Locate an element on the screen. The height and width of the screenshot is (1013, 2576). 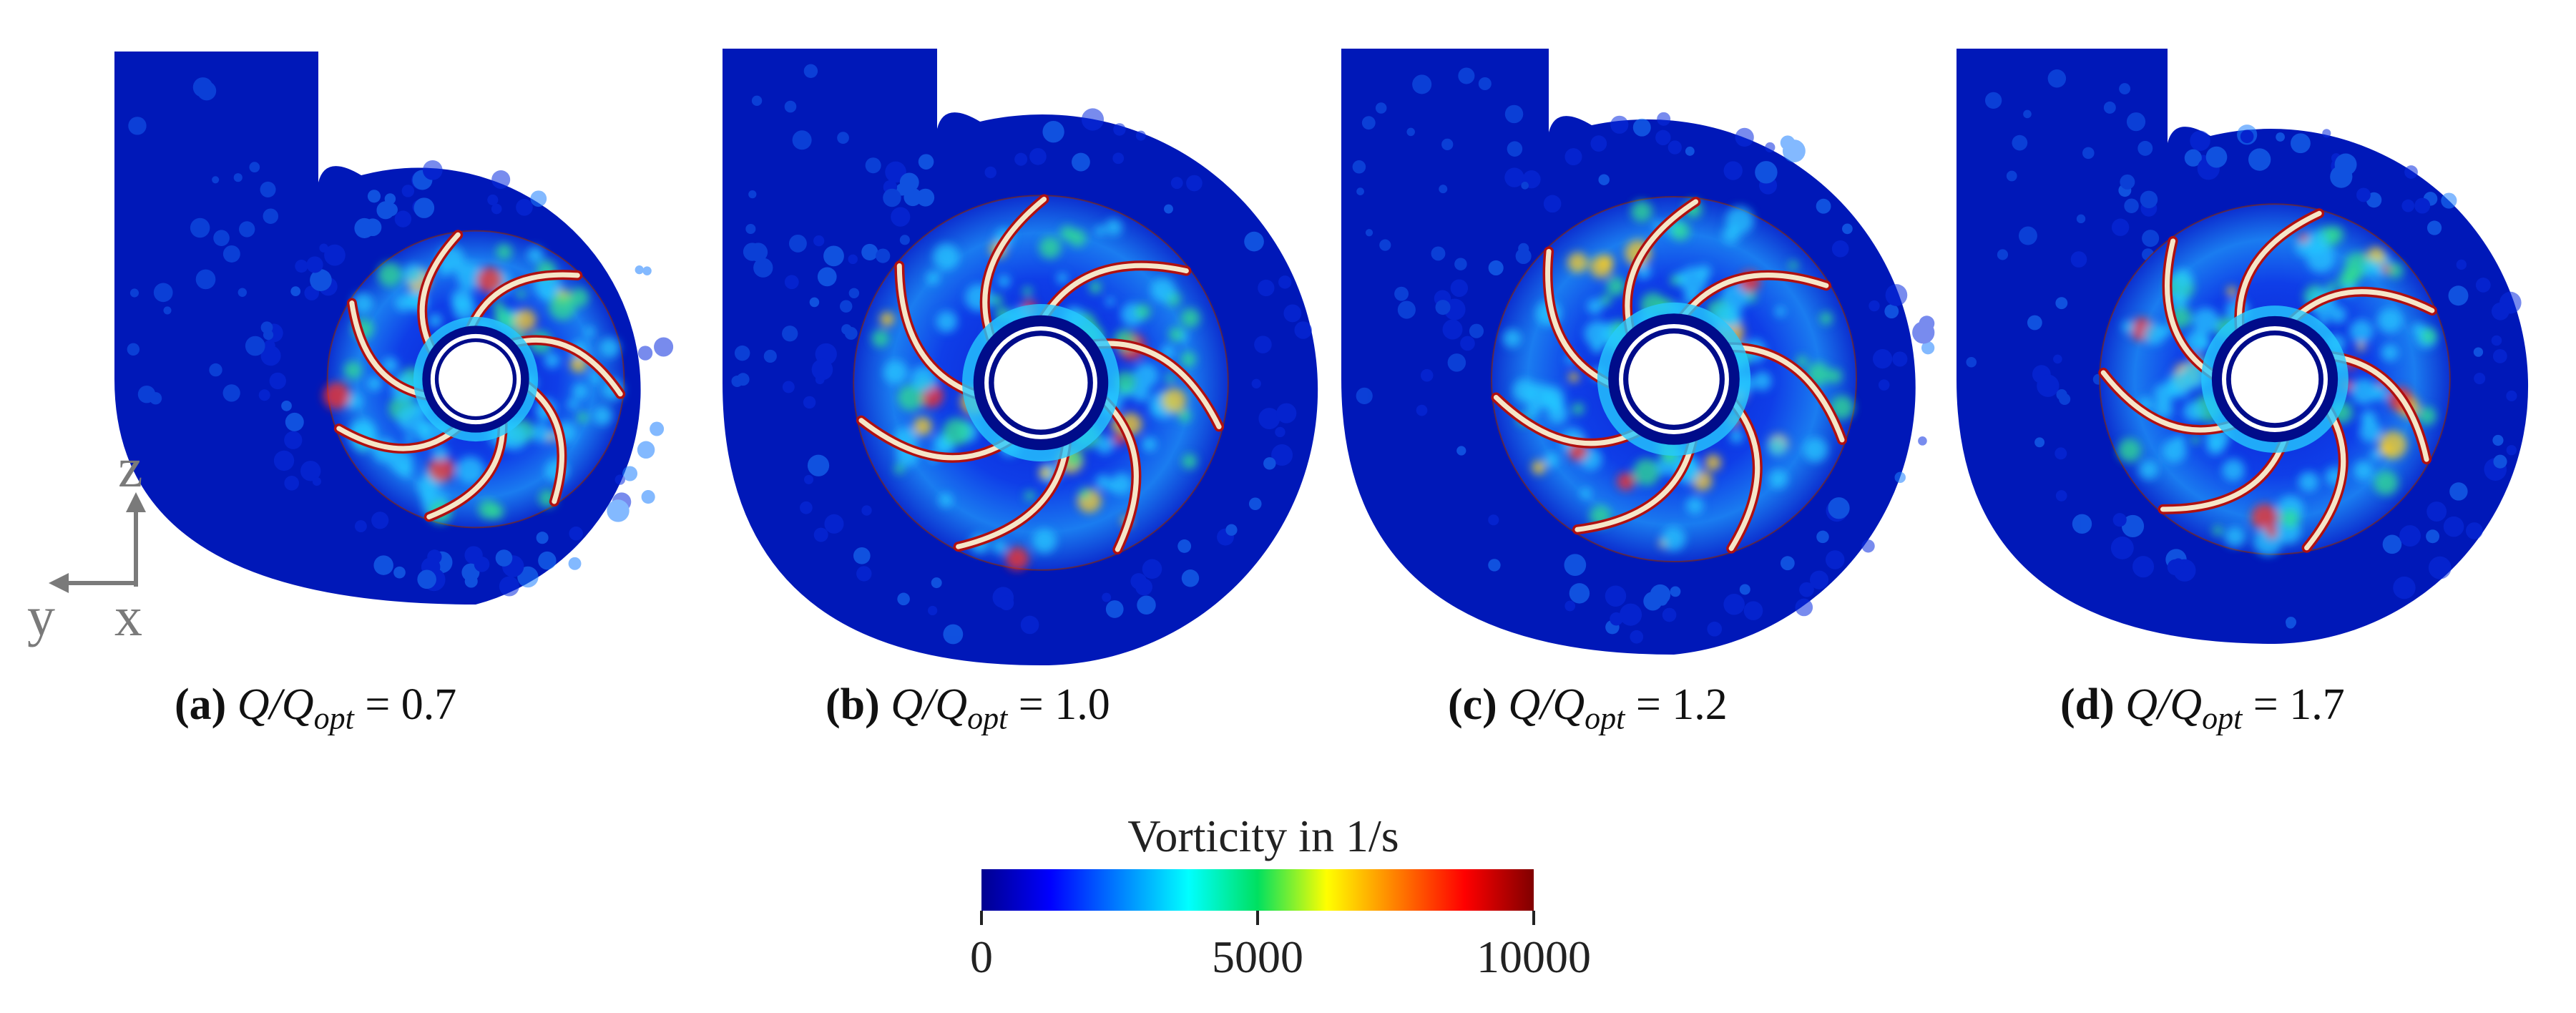
caption-d-value: 1.7 is located at coordinates (2317, 705).